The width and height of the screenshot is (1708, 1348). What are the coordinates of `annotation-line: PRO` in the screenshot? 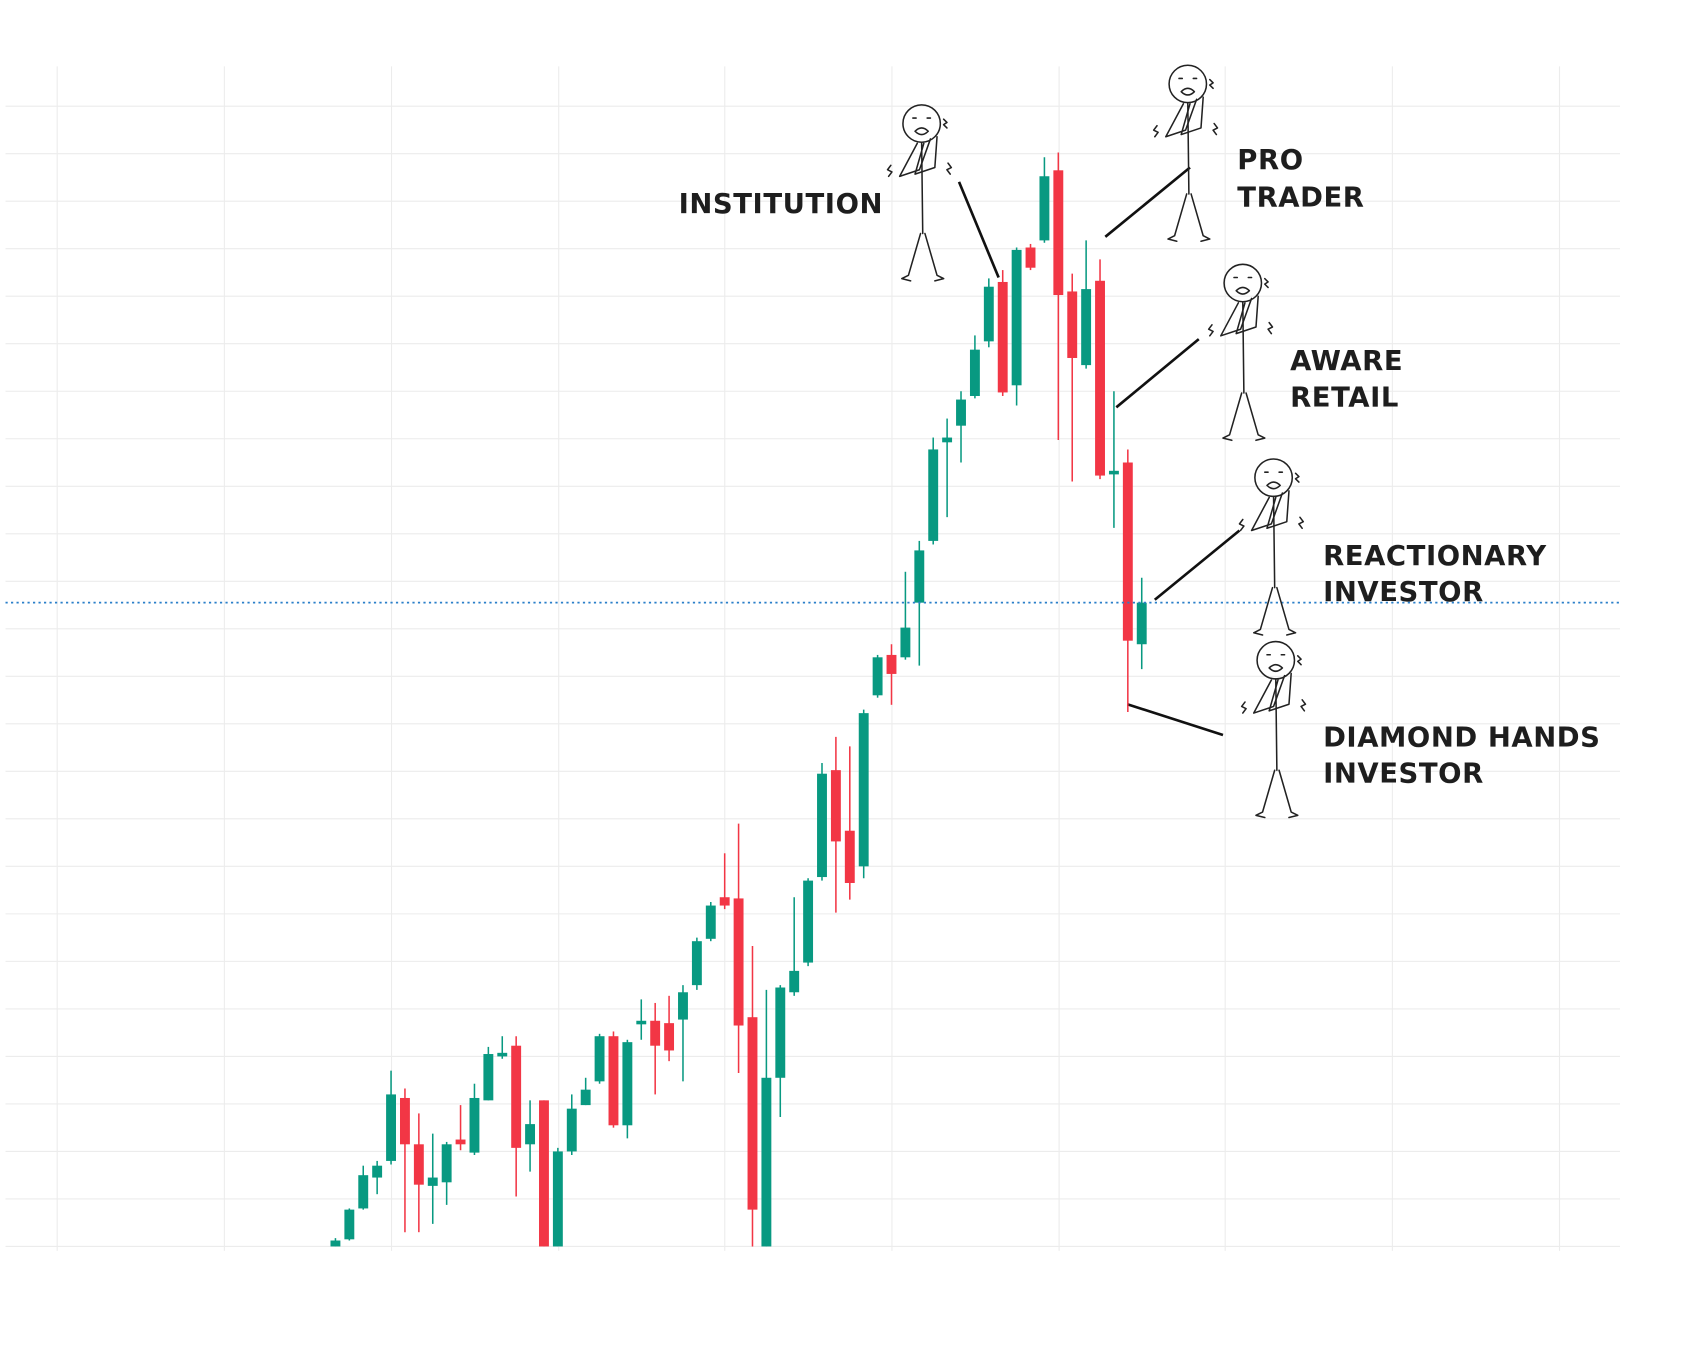 It's located at (1270, 160).